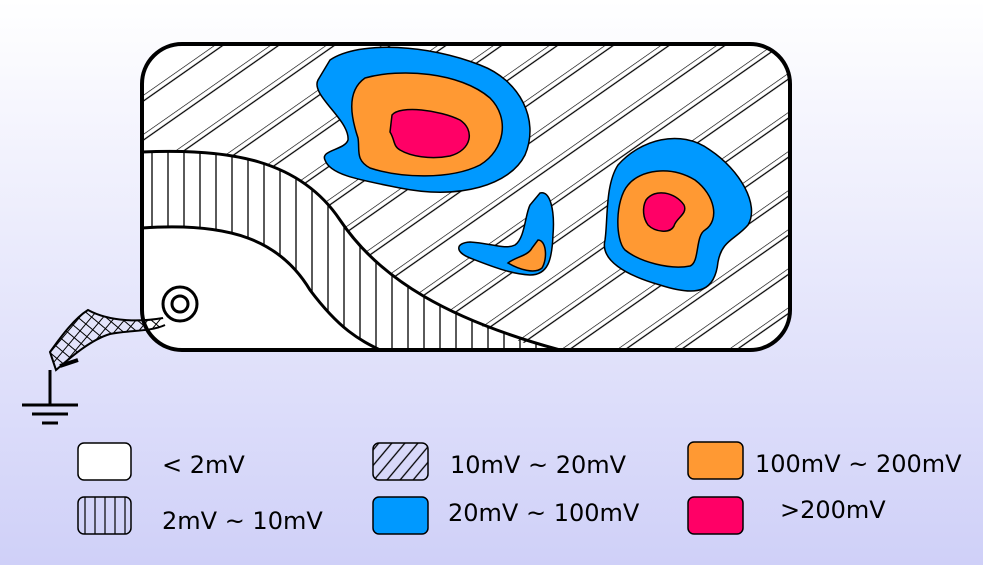 The image size is (983, 565). What do you see at coordinates (242, 521) in the screenshot?
I see `legend-label: 2mV ~ 10mV` at bounding box center [242, 521].